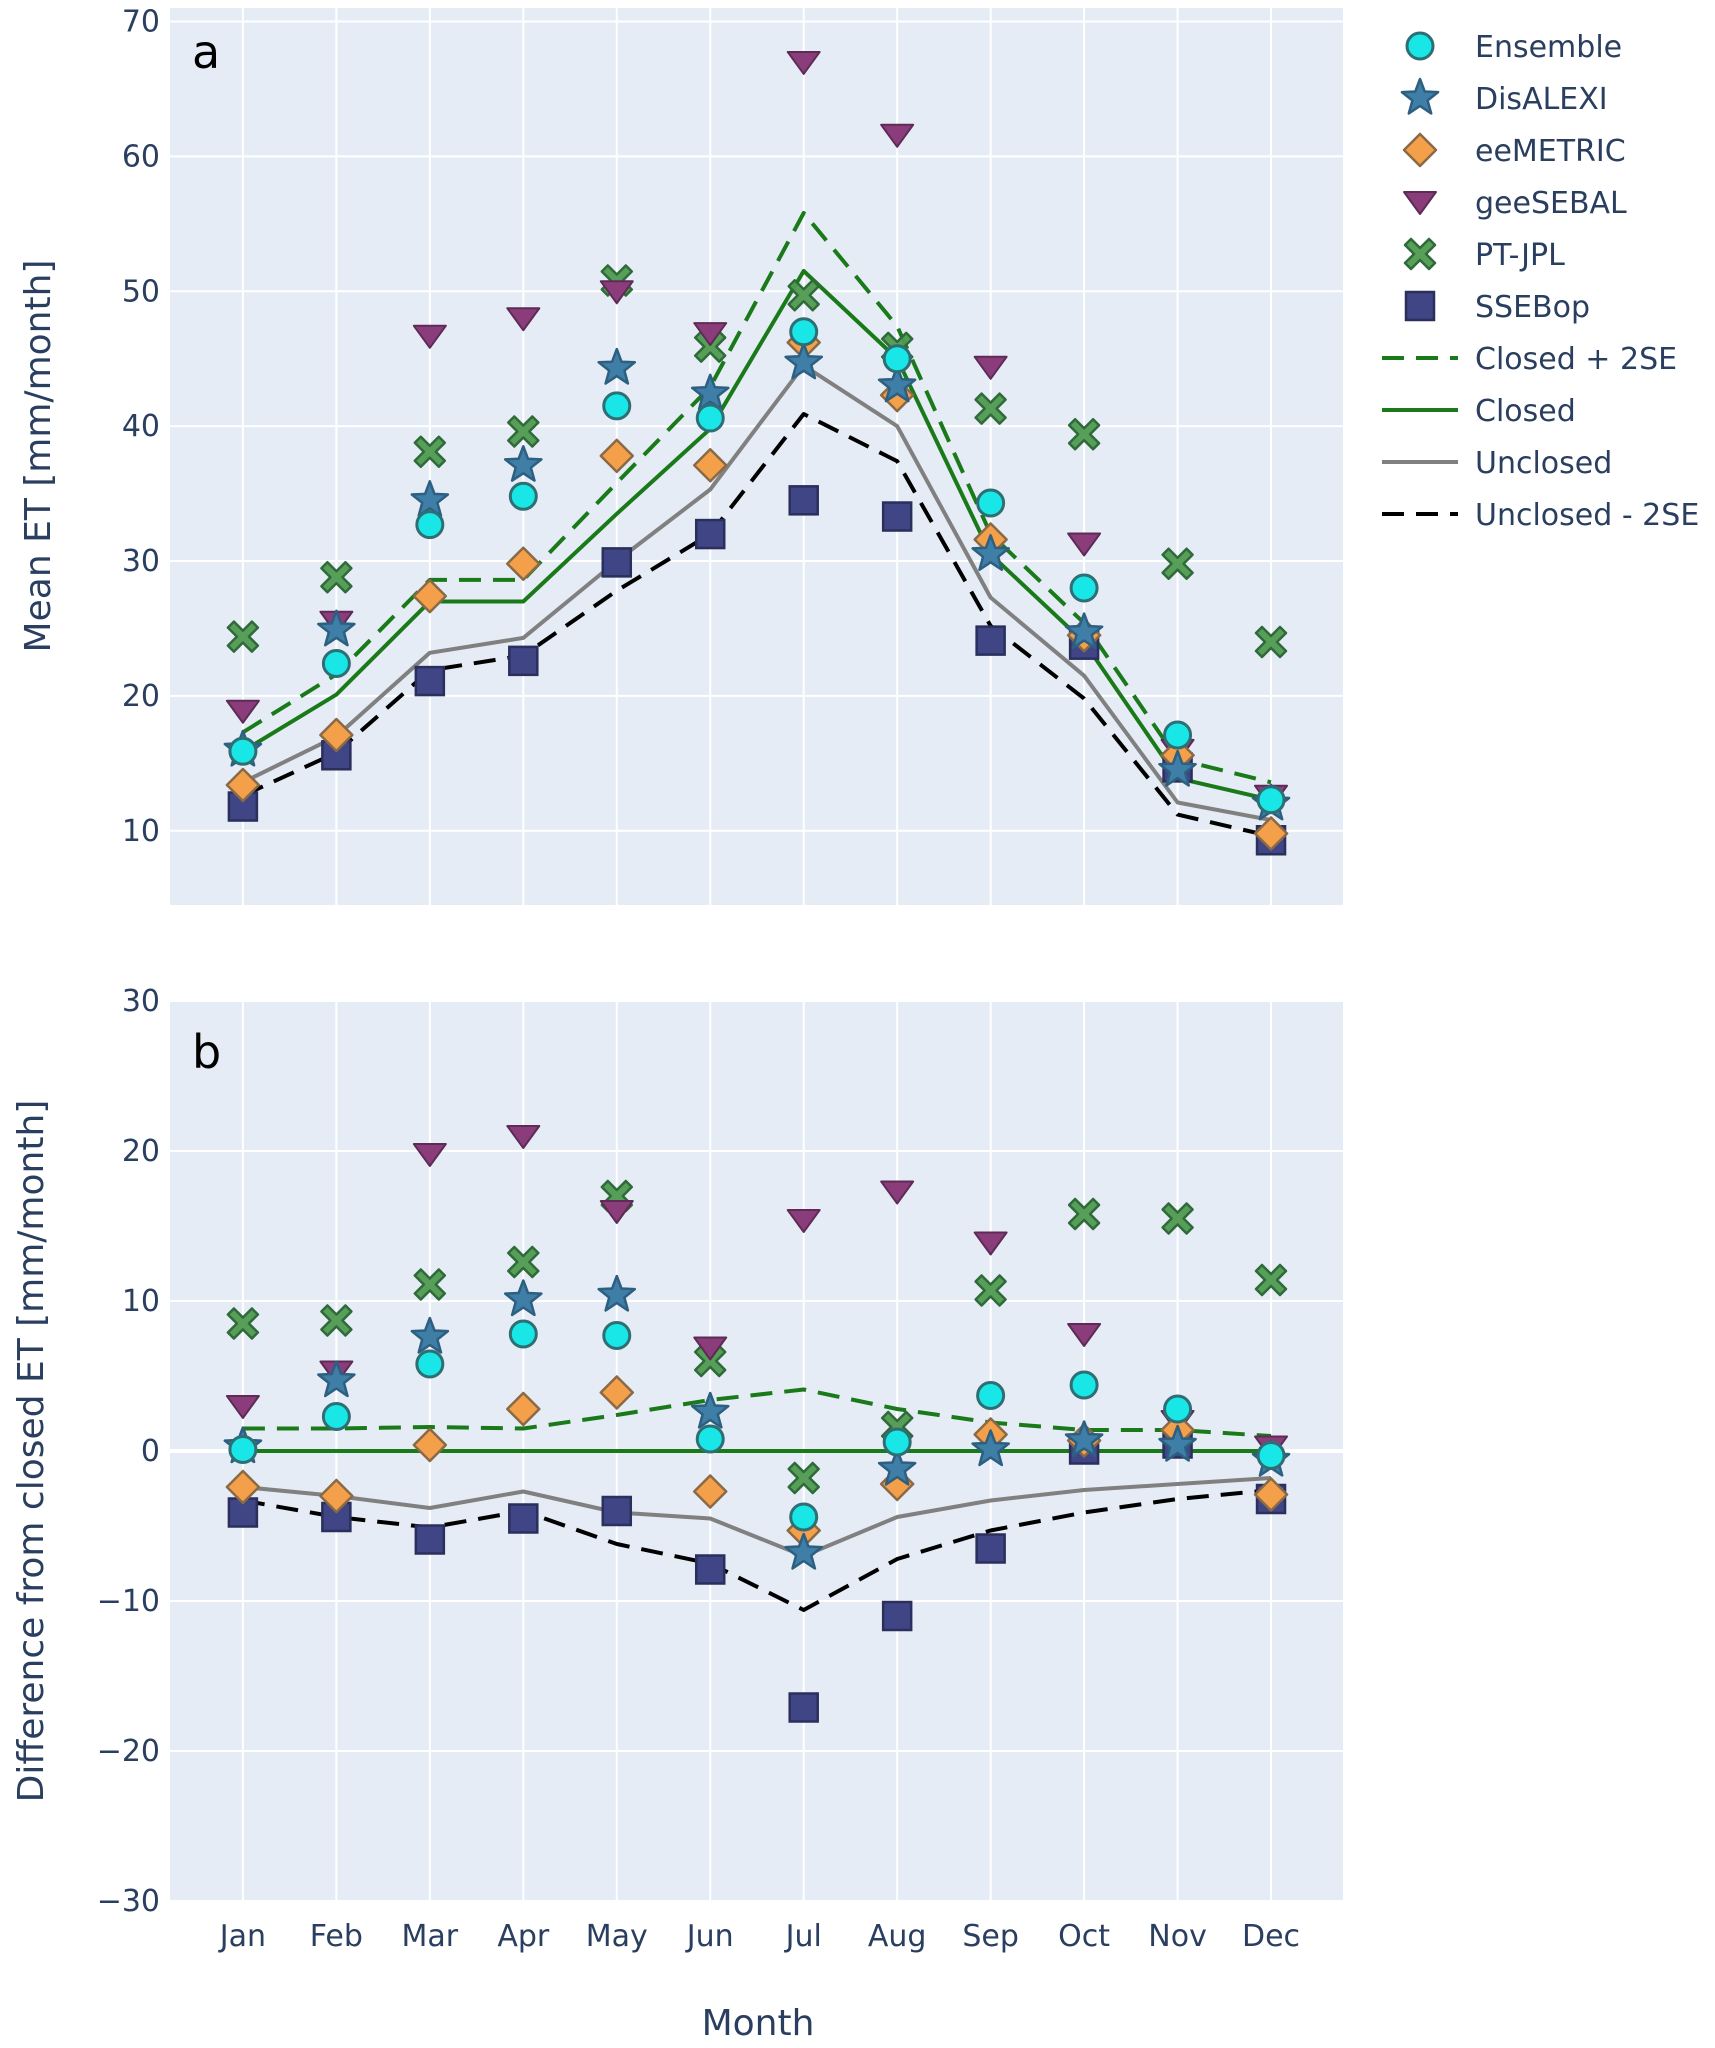 The image size is (1715, 2048). What do you see at coordinates (803, 1936) in the screenshot?
I see `x-tick-label: Jul` at bounding box center [803, 1936].